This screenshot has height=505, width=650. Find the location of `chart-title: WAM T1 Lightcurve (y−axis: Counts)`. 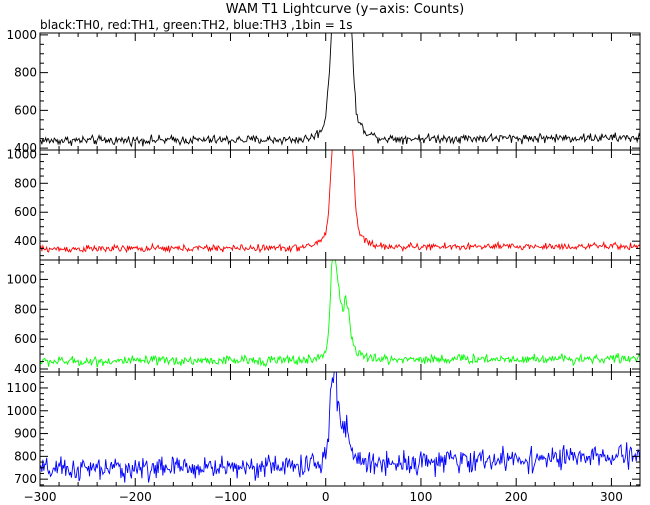

chart-title: WAM T1 Lightcurve (y−axis: Counts) is located at coordinates (345, 9).